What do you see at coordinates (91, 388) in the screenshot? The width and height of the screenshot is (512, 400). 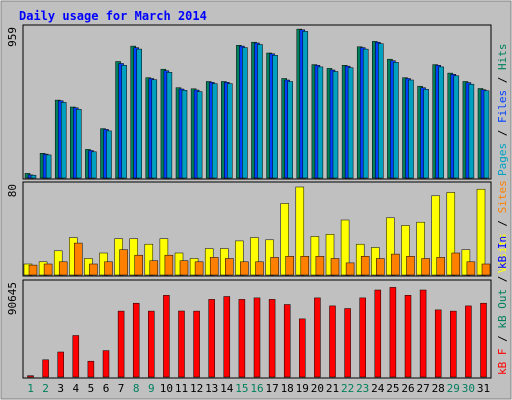 I see `x-tick-label-day-5: 5` at bounding box center [91, 388].